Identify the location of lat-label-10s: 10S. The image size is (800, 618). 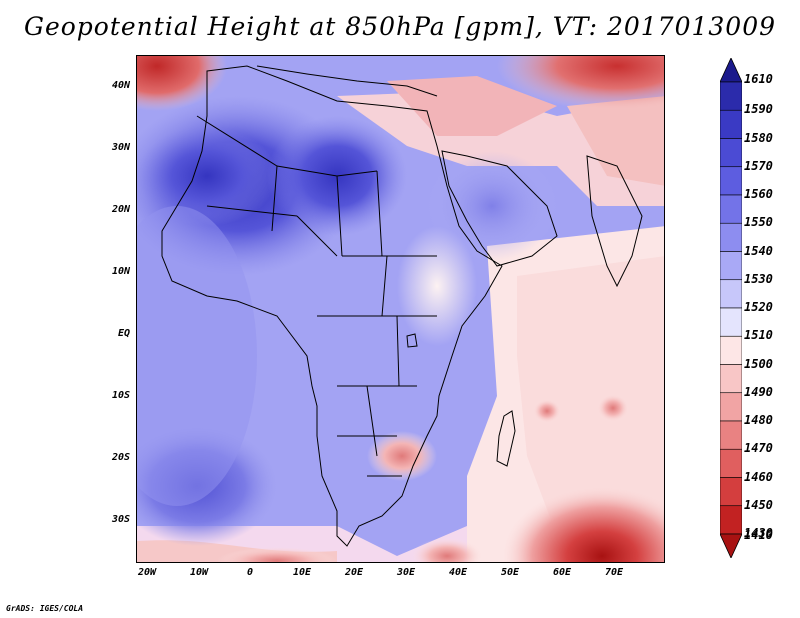
(120, 395).